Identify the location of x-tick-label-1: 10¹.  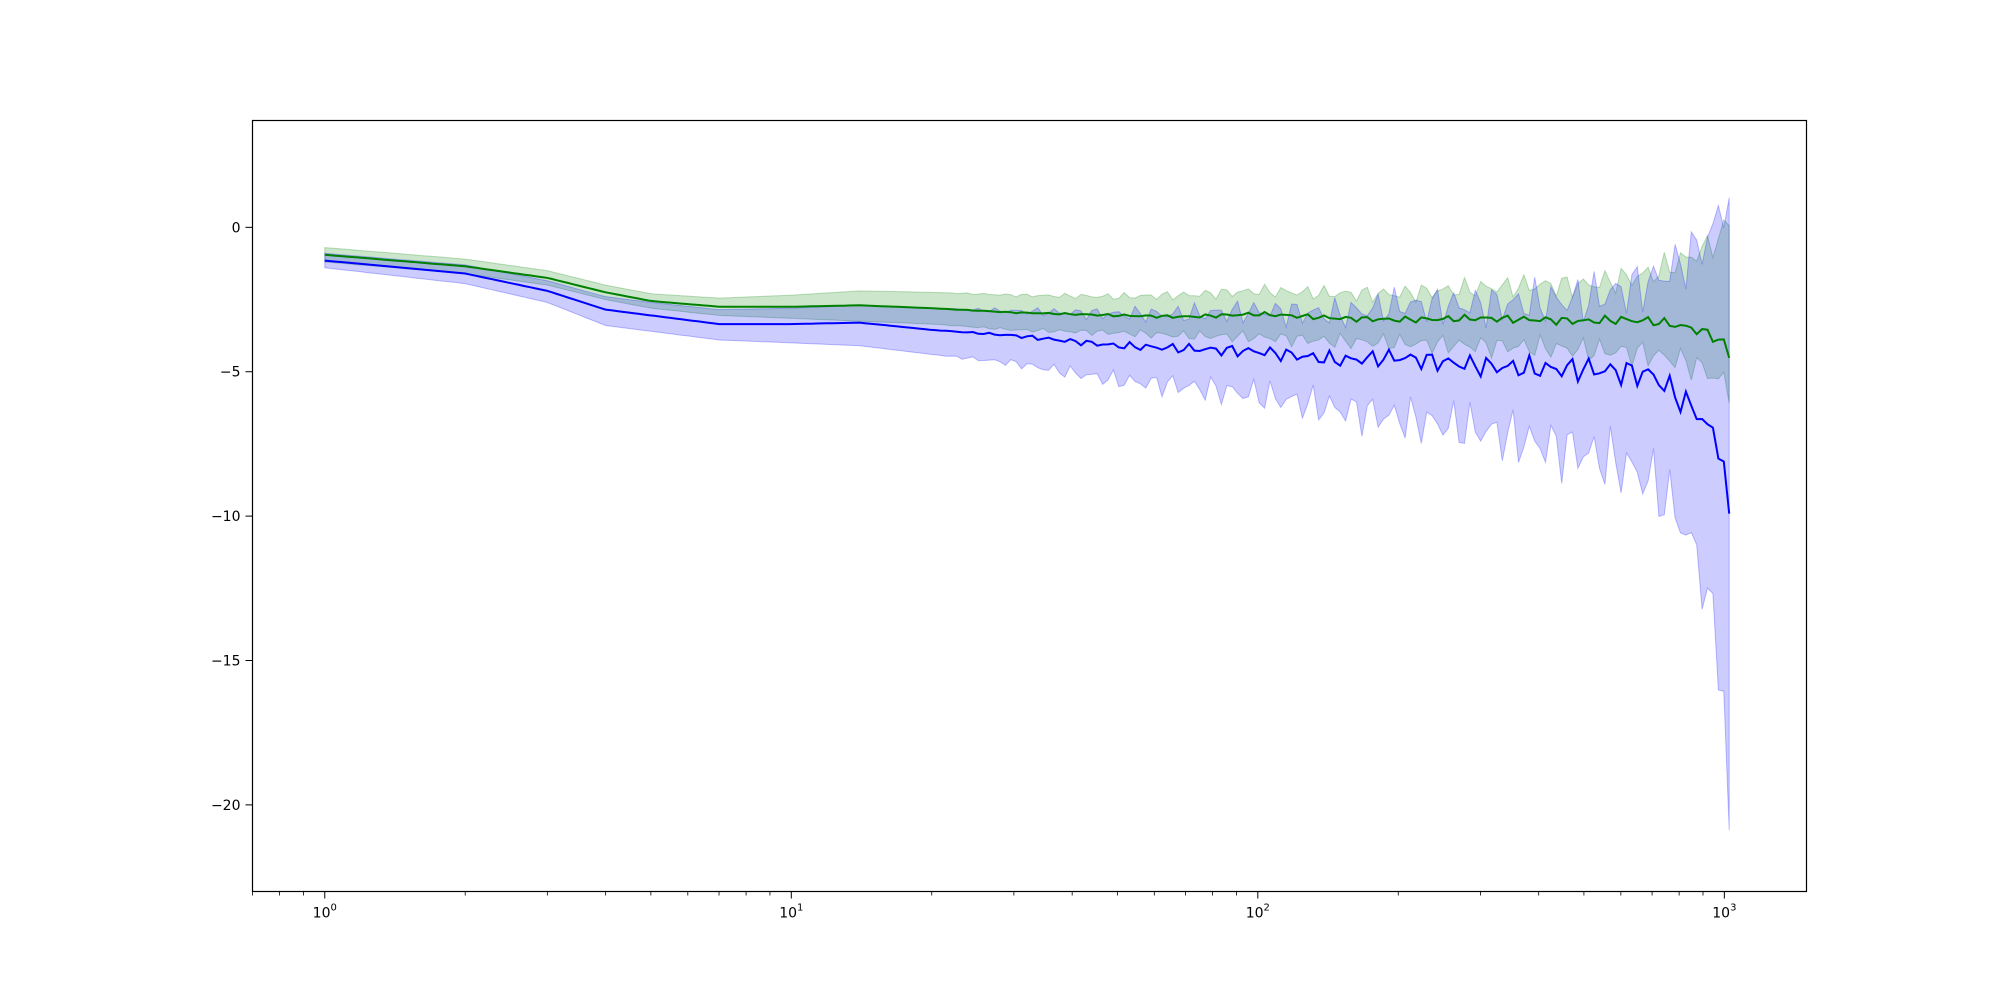
(791, 912).